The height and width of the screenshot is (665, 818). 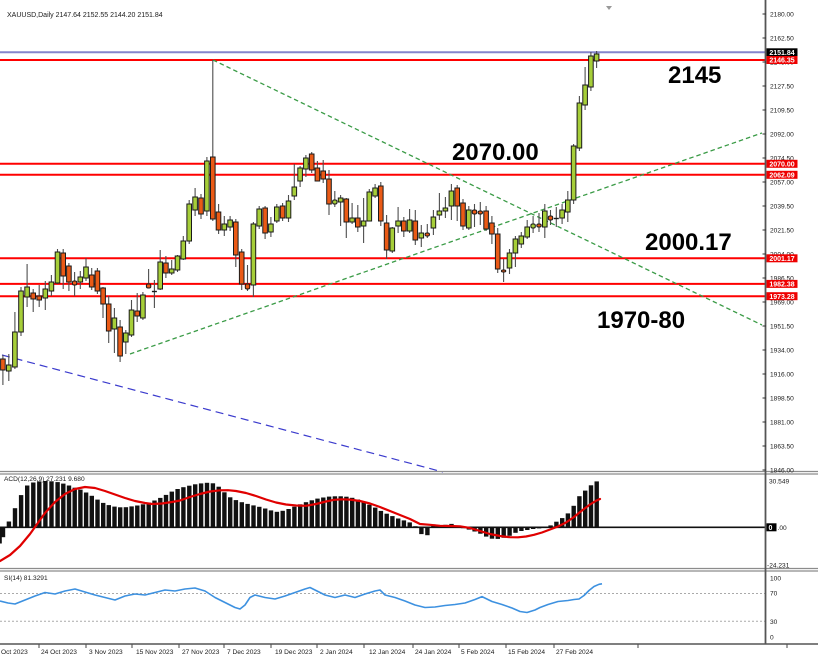 What do you see at coordinates (782, 39) in the screenshot?
I see `svg-text: 2162.50` at bounding box center [782, 39].